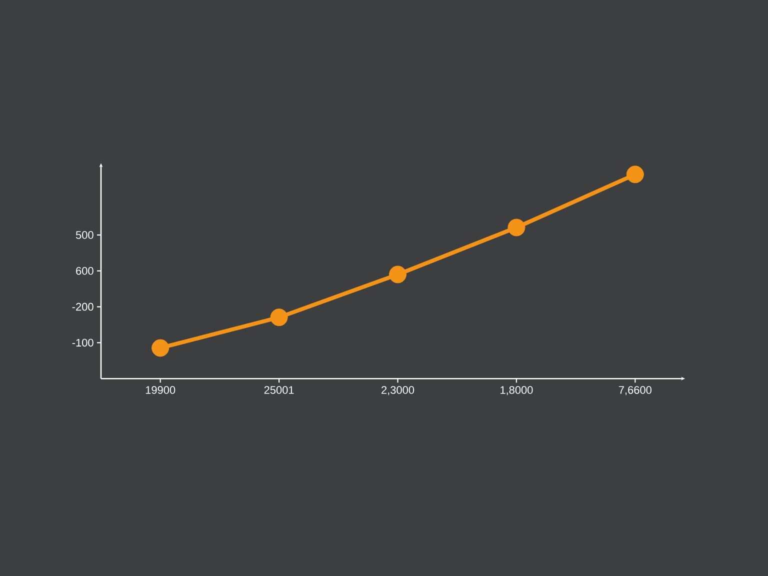 This screenshot has height=576, width=768. Describe the element at coordinates (83, 342) in the screenshot. I see `text: -100` at that location.